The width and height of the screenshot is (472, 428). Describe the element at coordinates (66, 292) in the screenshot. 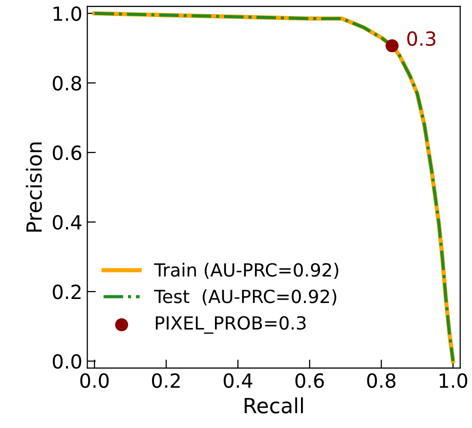

I see `y-tick-label: 0.2` at that location.